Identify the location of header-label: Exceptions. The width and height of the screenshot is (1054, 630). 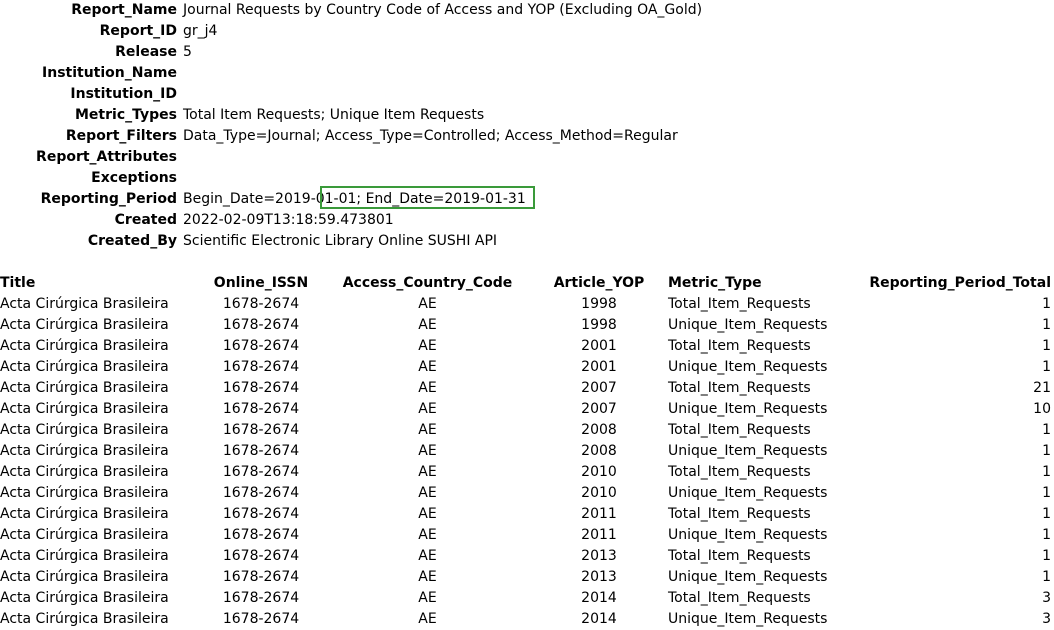
(134, 178).